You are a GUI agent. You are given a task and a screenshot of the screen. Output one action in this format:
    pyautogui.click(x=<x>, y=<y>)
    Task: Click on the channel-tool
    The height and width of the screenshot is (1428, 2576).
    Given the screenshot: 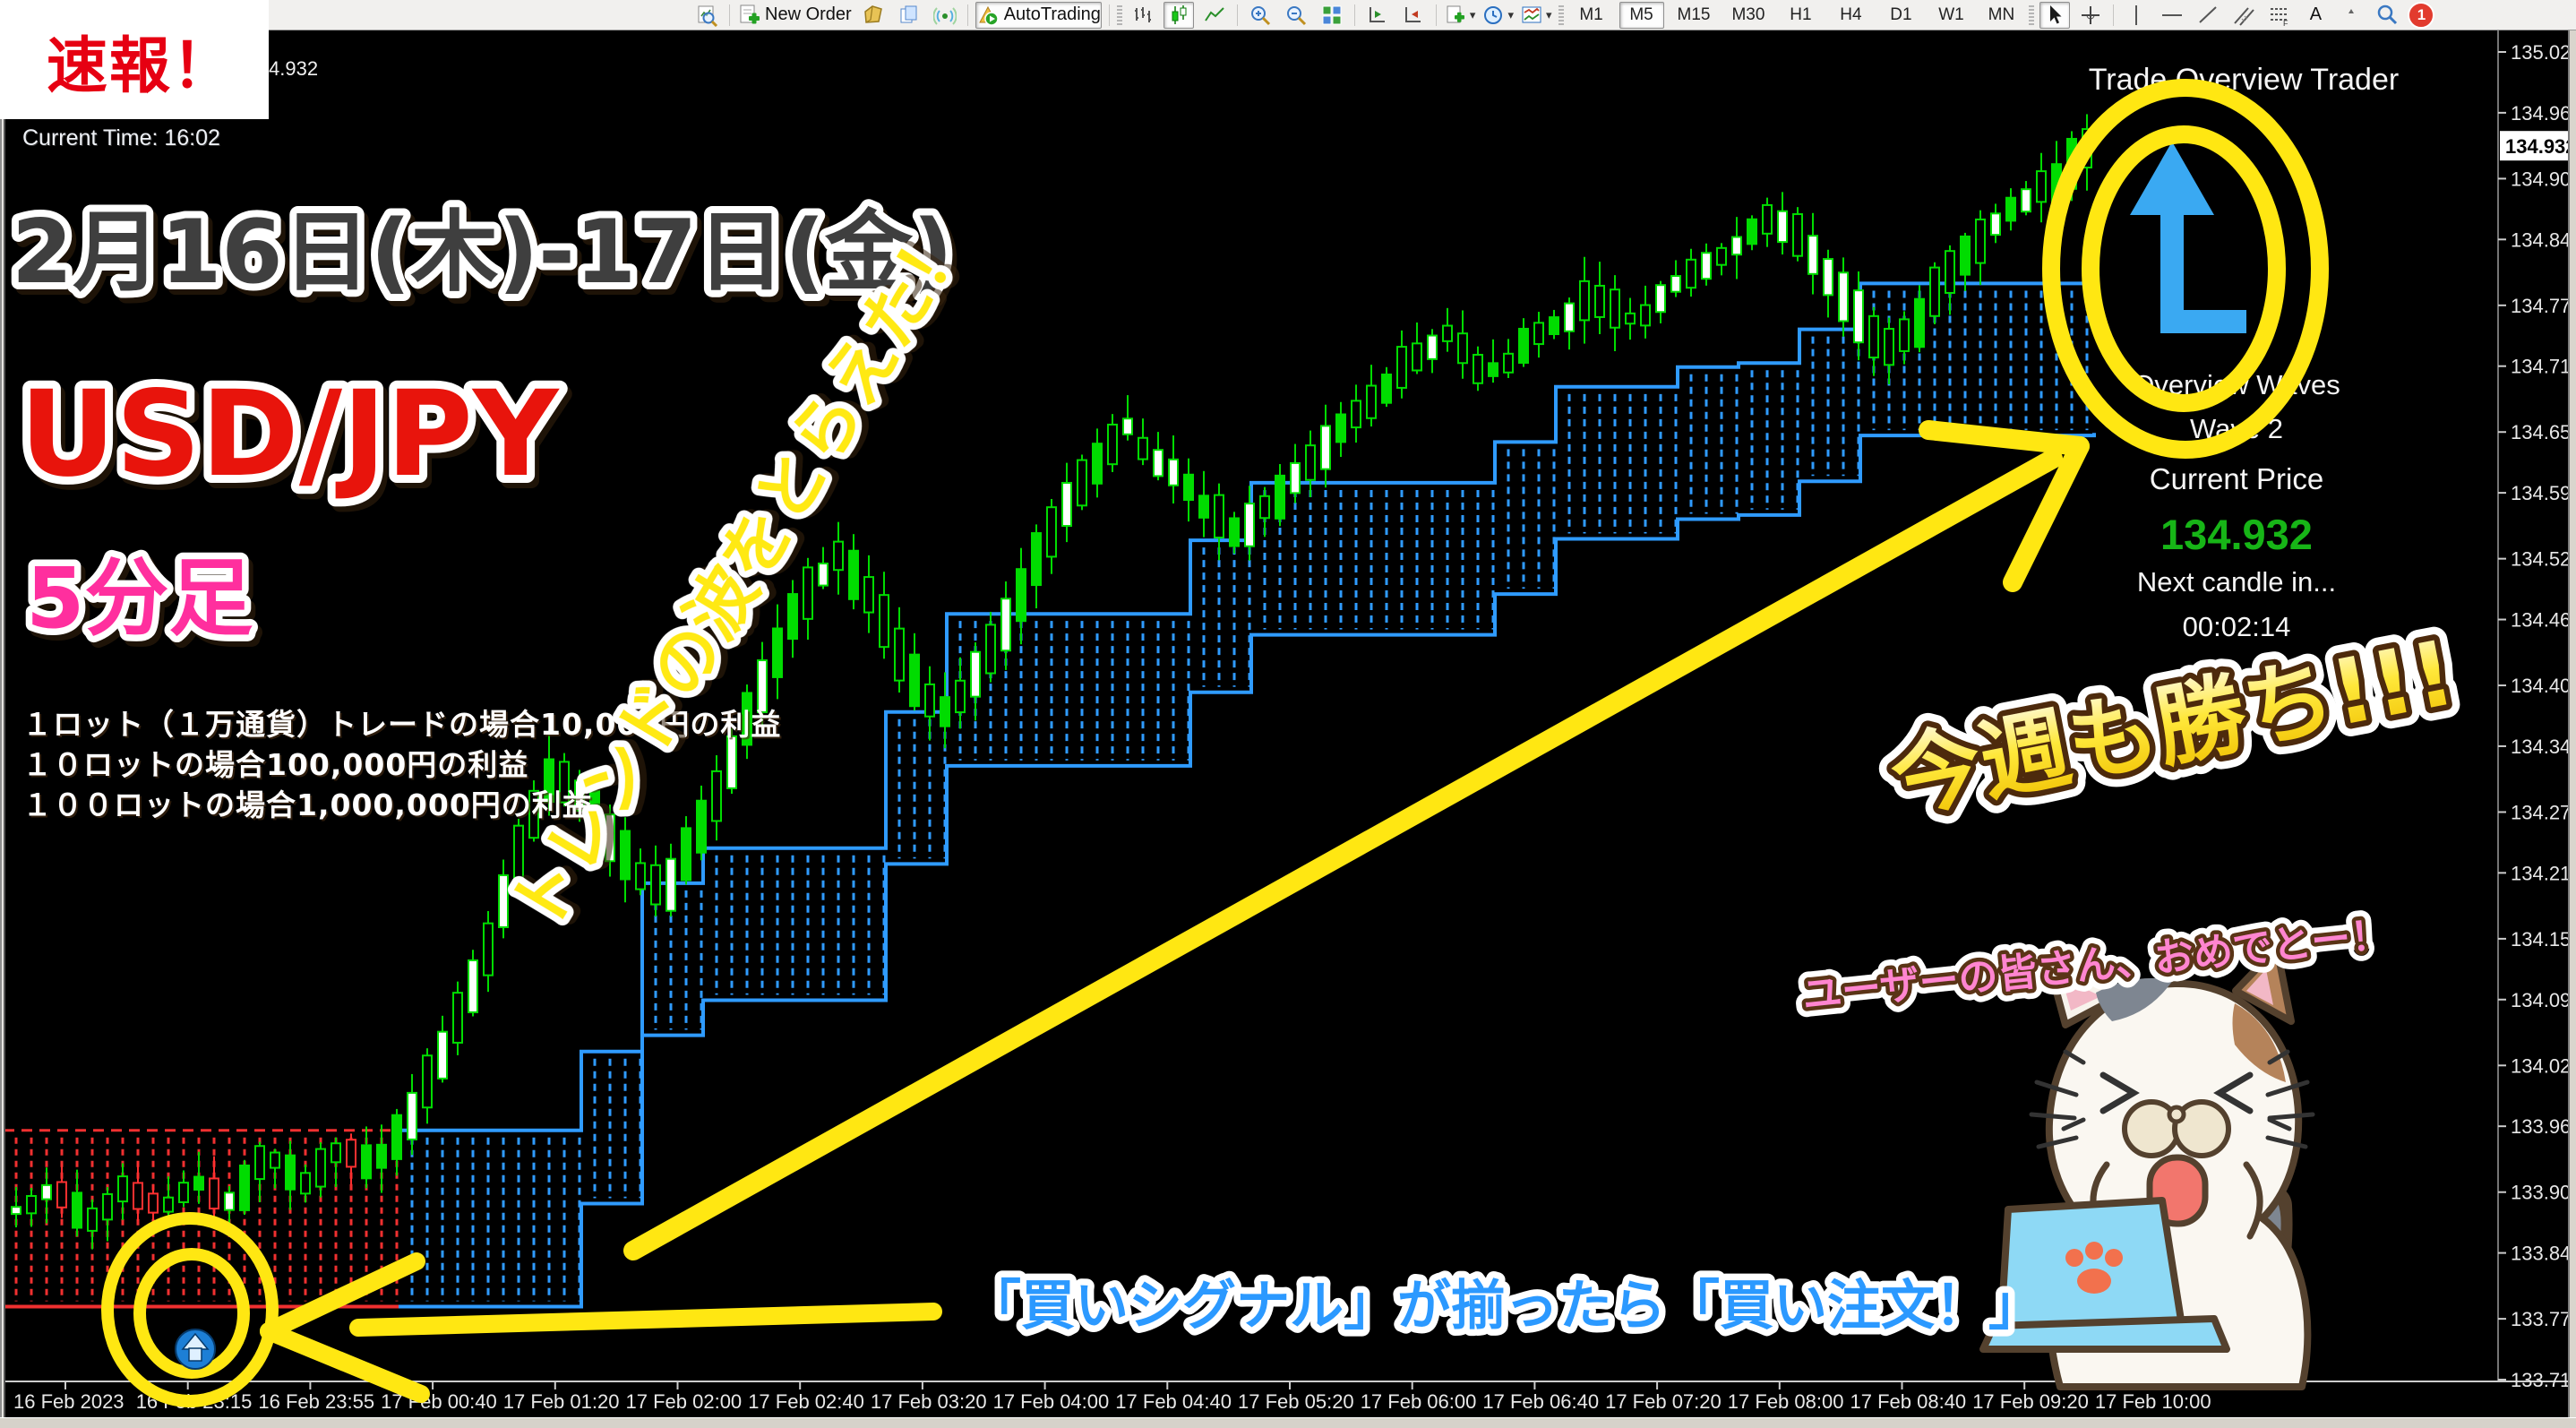 What is the action you would take?
    pyautogui.click(x=2243, y=16)
    